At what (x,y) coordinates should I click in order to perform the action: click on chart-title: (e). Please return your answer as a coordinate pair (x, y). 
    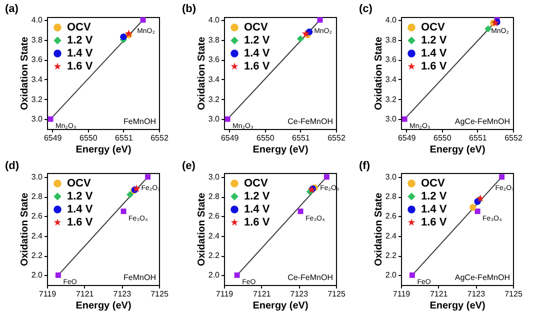
    Looking at the image, I should click on (189, 166).